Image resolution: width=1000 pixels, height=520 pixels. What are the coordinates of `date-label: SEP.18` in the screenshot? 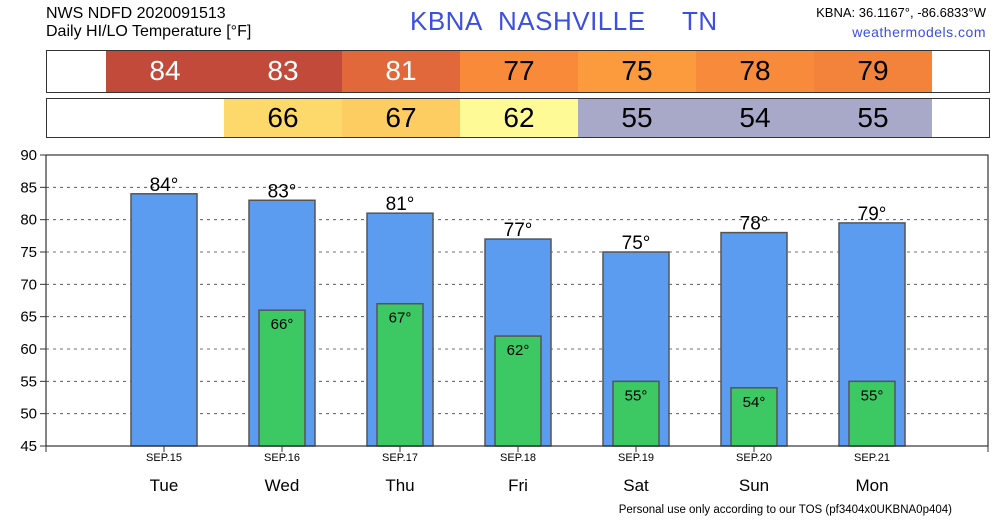 It's located at (518, 458).